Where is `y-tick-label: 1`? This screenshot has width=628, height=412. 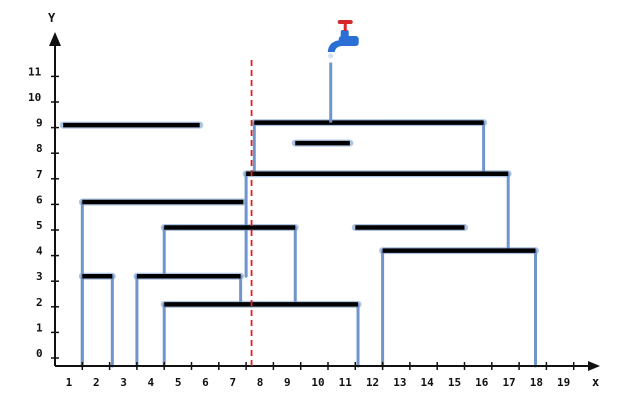 y-tick-label: 1 is located at coordinates (39, 327).